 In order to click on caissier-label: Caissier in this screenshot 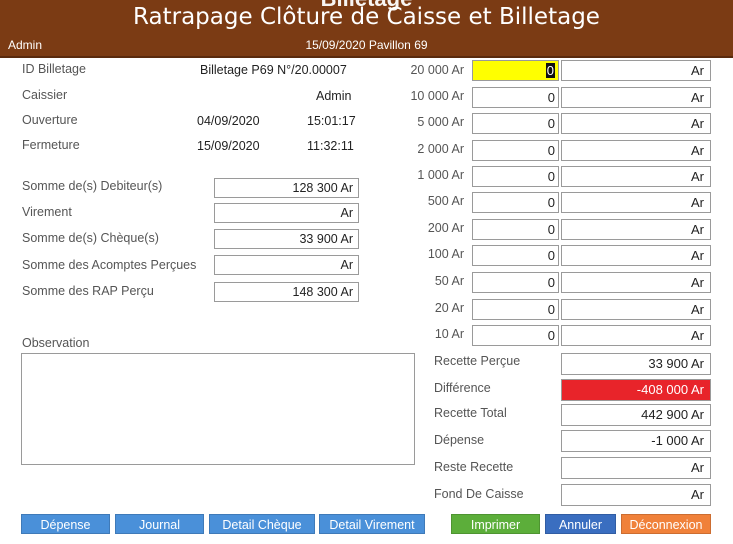, I will do `click(45, 95)`.